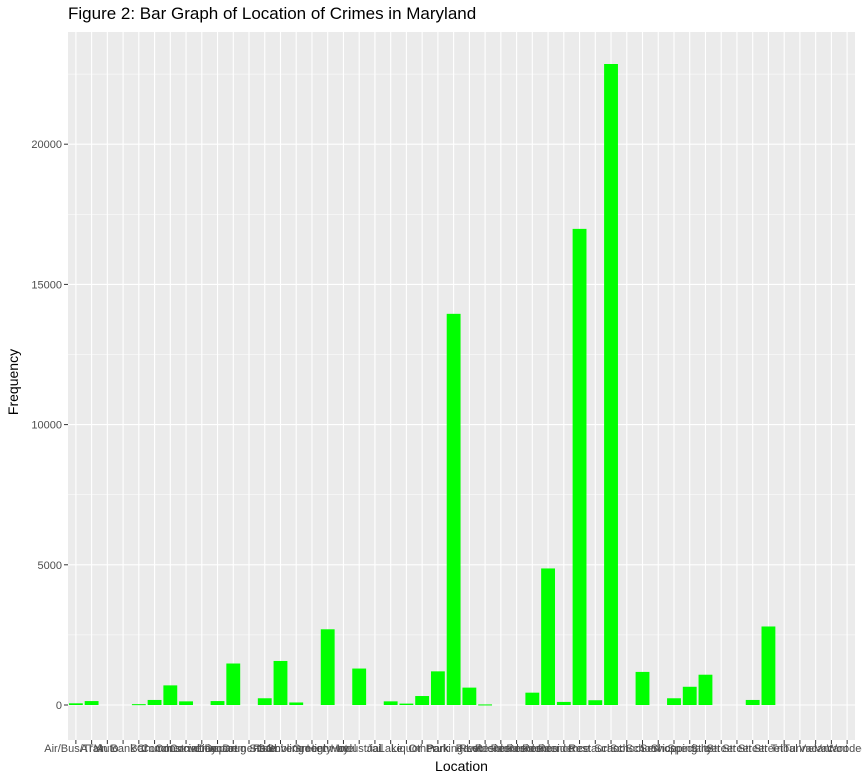 The width and height of the screenshot is (862, 782). I want to click on x-tick-label: Government, so click(296, 749).